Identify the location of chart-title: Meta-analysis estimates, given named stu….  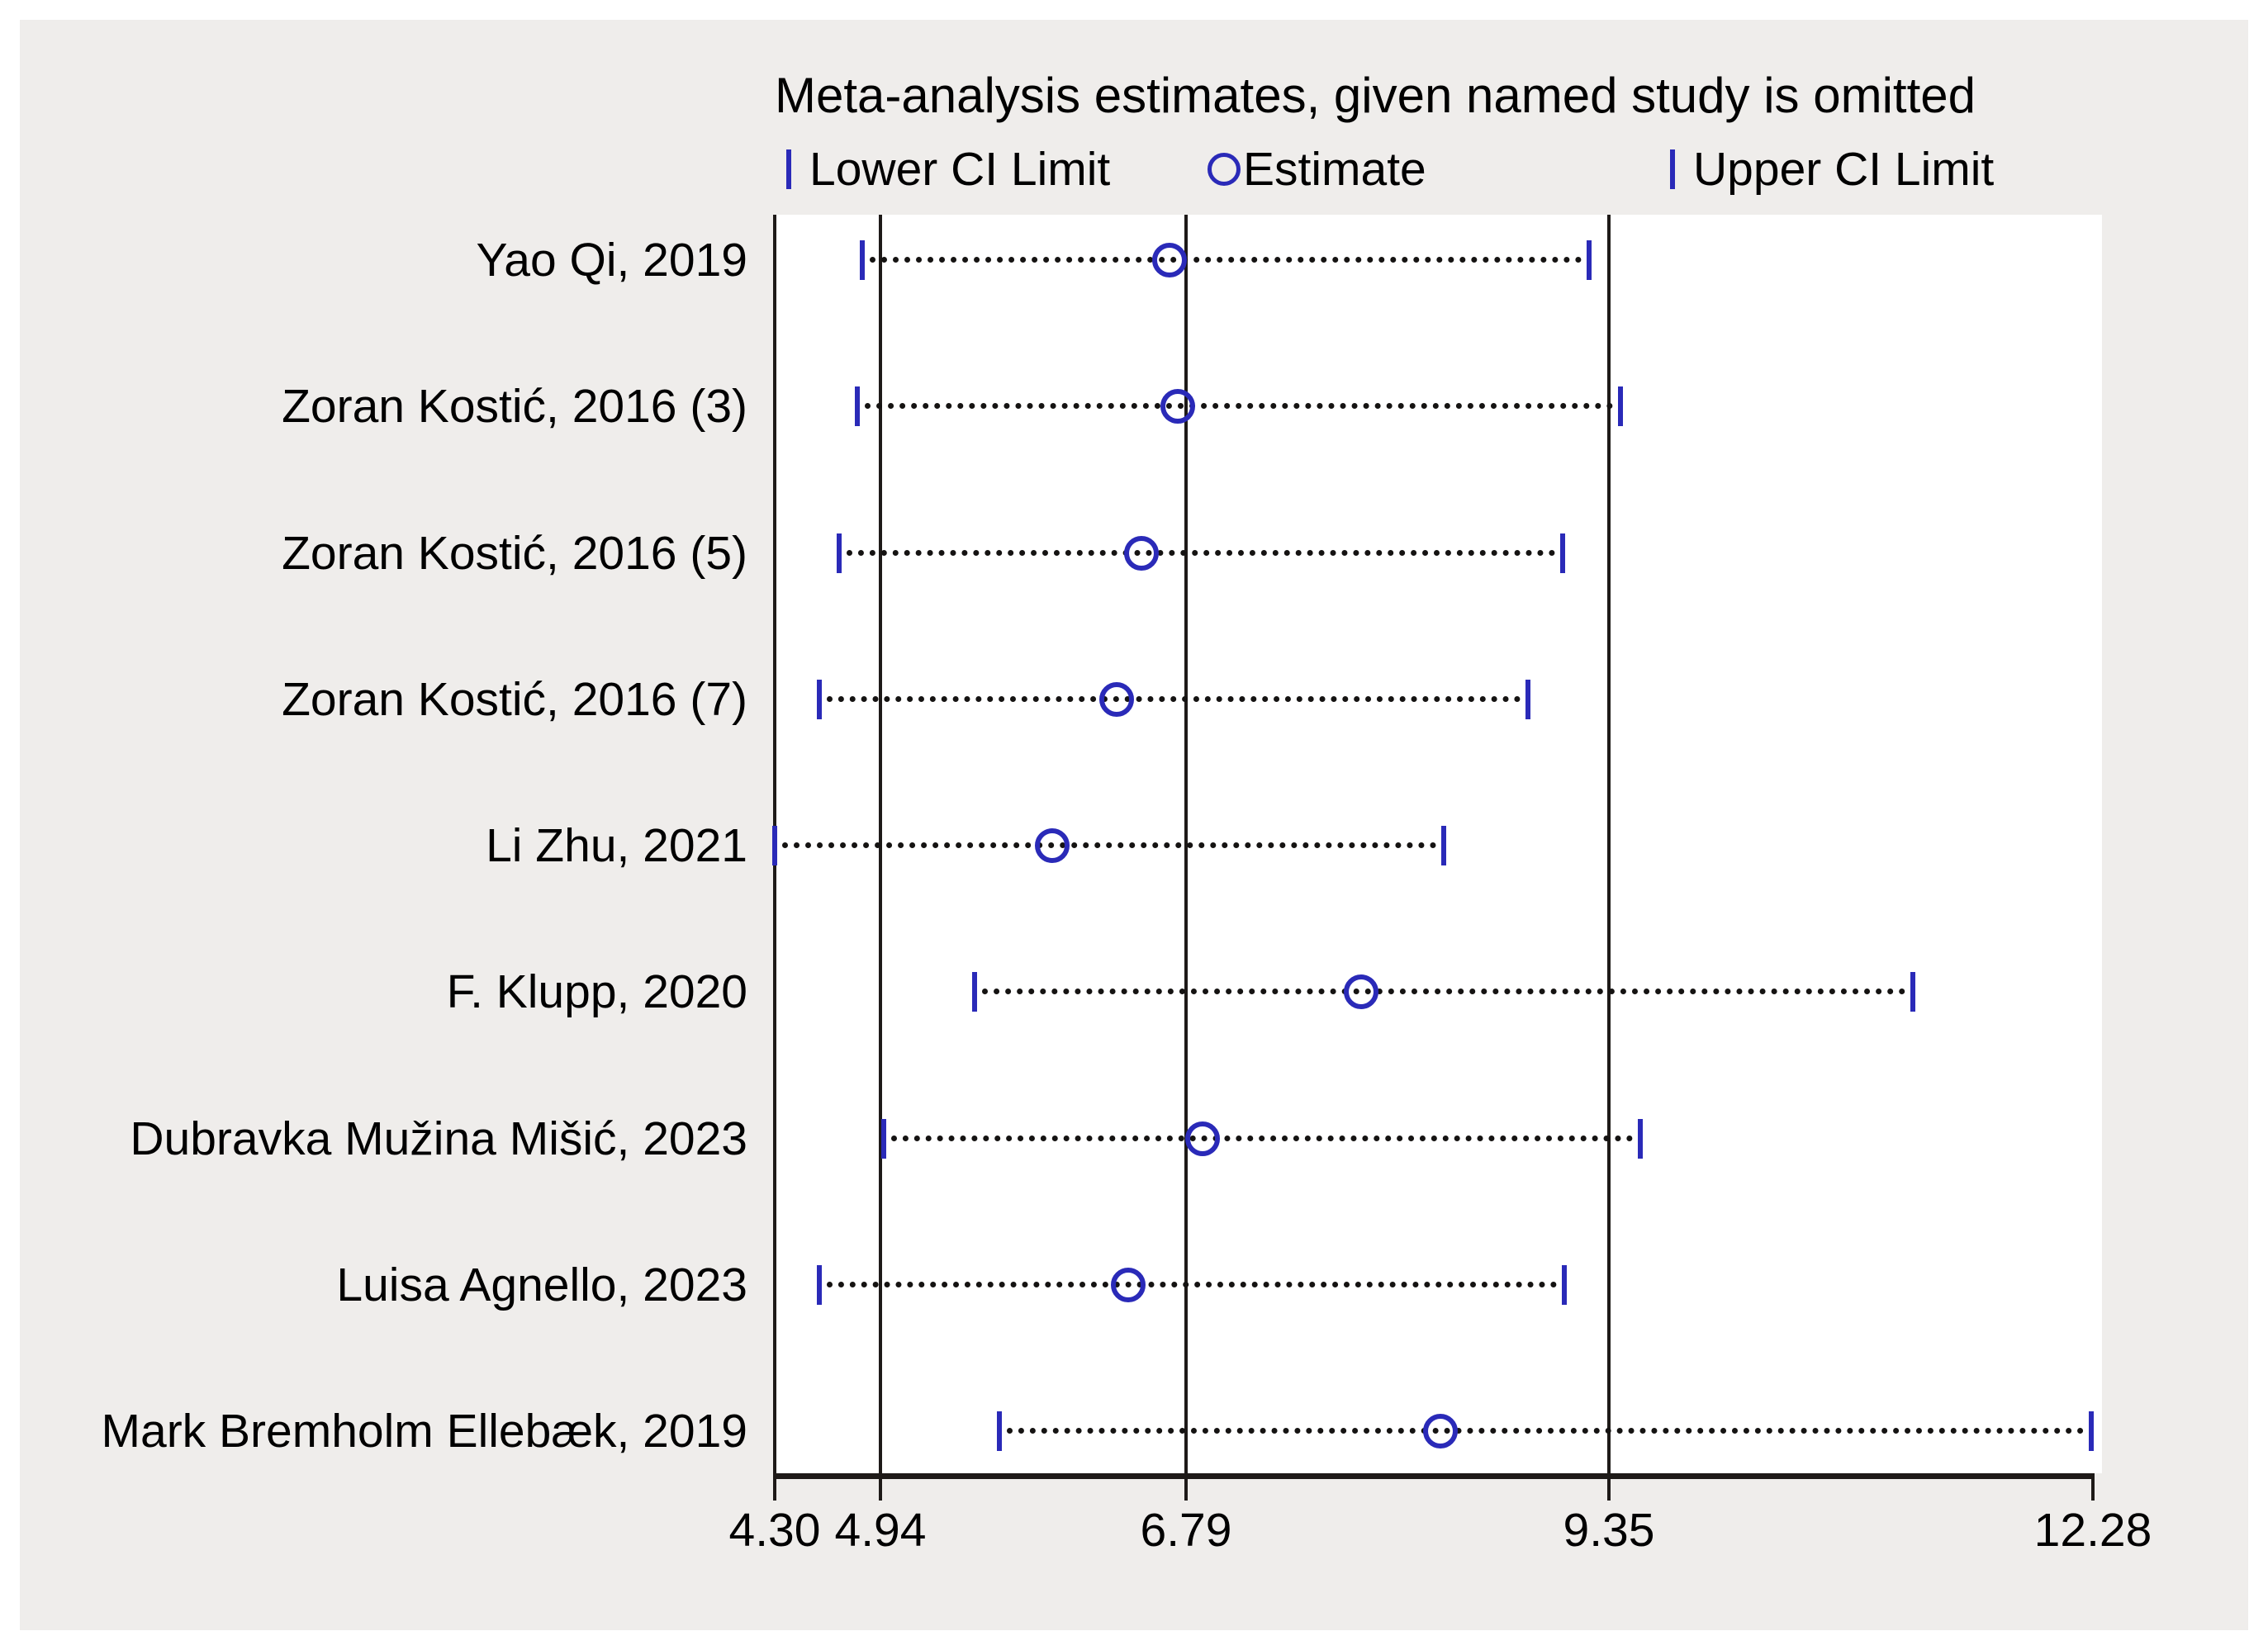
(1375, 95).